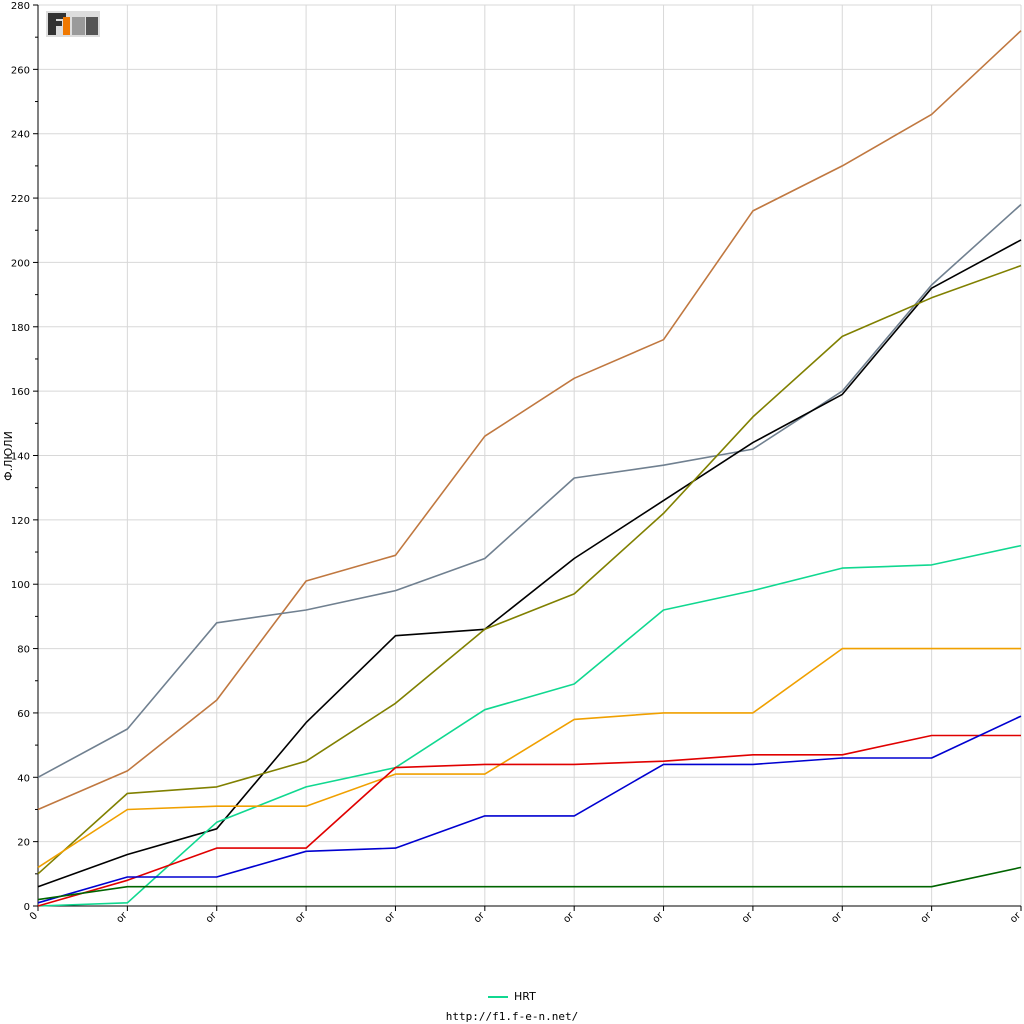  Describe the element at coordinates (512, 996) in the screenshot. I see `legend: HRT` at that location.